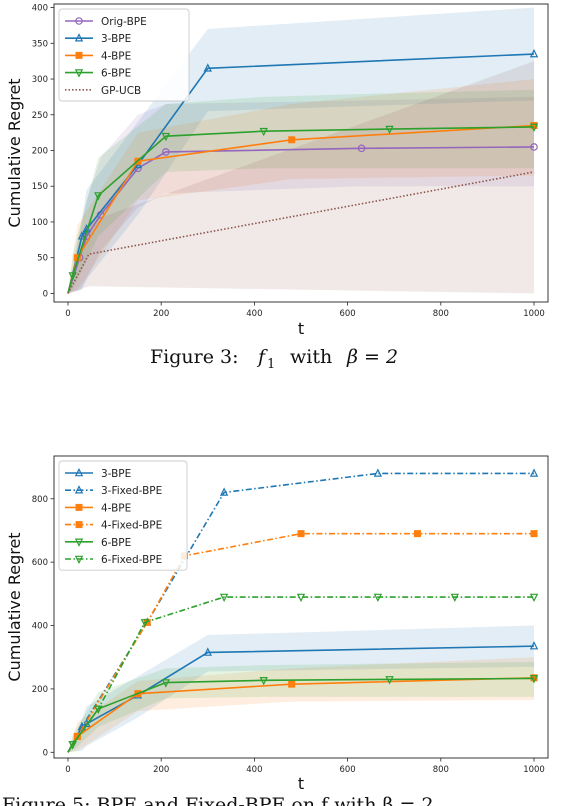 The image size is (586, 806). Describe the element at coordinates (131, 560) in the screenshot. I see `legend-label: 6-Fixed-BPE` at that location.